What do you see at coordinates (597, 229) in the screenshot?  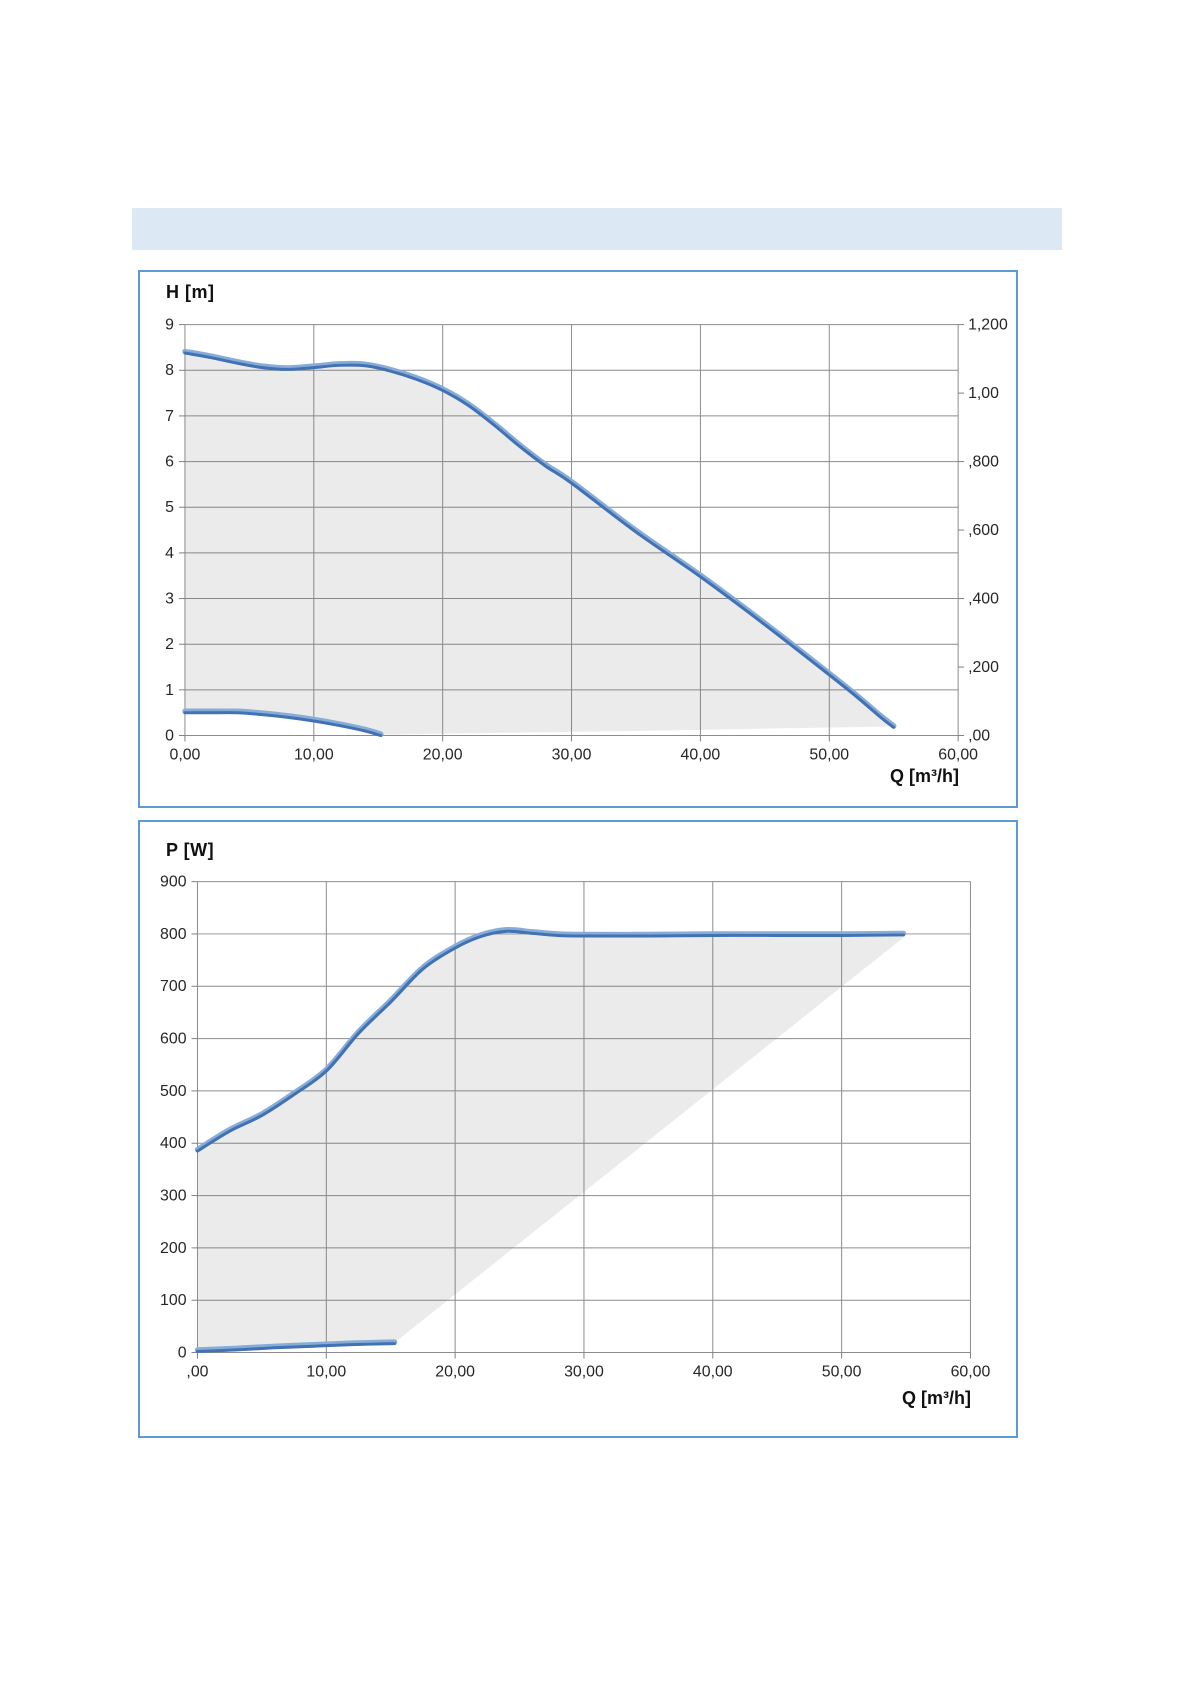 I see `header-band` at bounding box center [597, 229].